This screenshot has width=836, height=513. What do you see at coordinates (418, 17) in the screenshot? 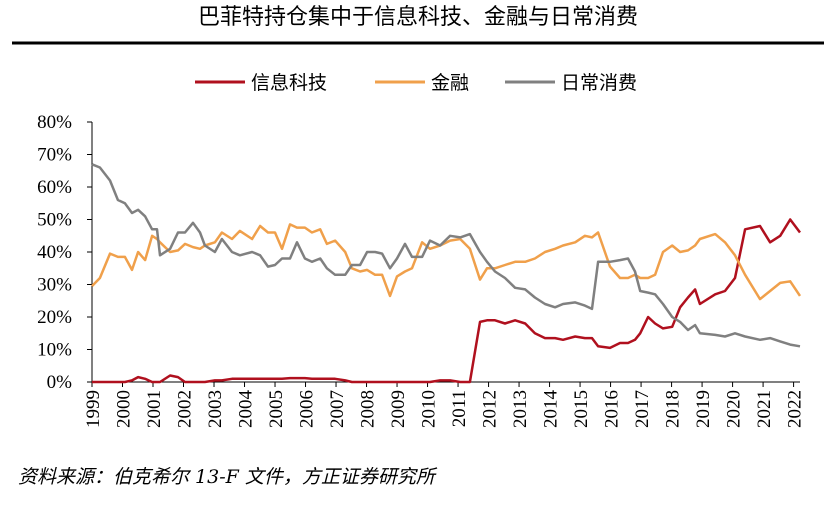
I see `chart-title: 巴菲特持仓集中于信息科技、金融与日常消费` at bounding box center [418, 17].